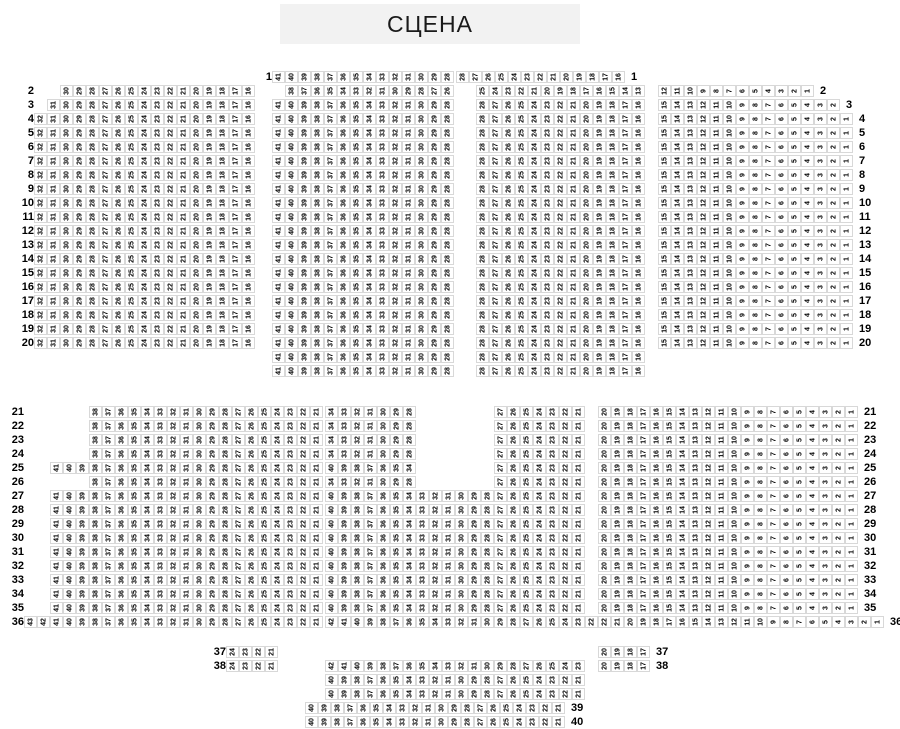 The width and height of the screenshot is (900, 729). Describe the element at coordinates (825, 440) in the screenshot. I see `seat: 3` at that location.